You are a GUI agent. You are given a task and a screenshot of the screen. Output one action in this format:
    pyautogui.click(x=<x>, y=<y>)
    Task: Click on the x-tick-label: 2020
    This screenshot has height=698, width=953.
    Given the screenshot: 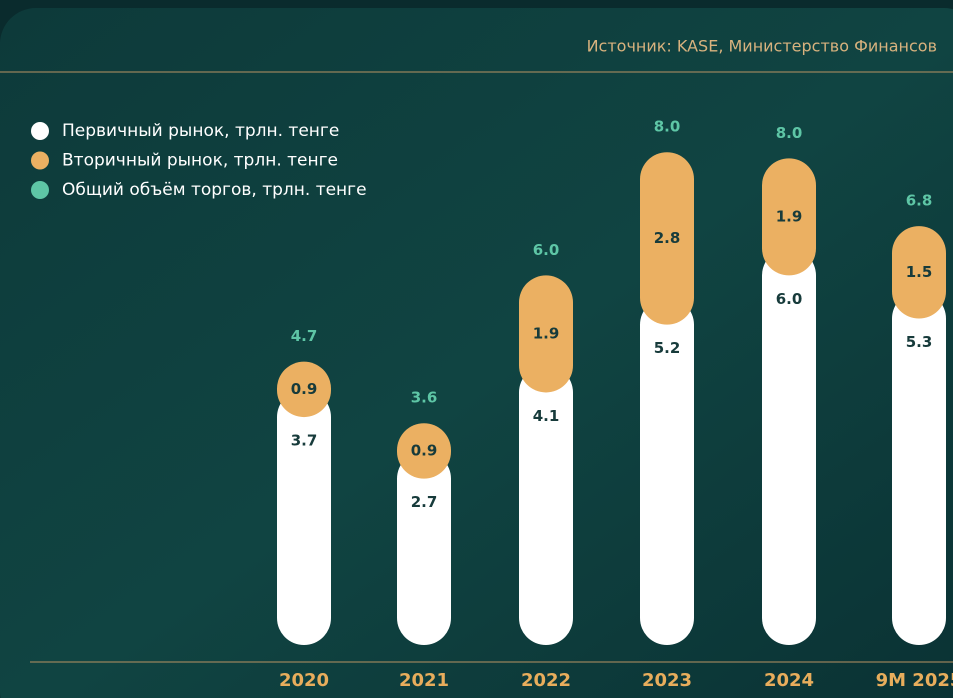 What is the action you would take?
    pyautogui.click(x=304, y=680)
    